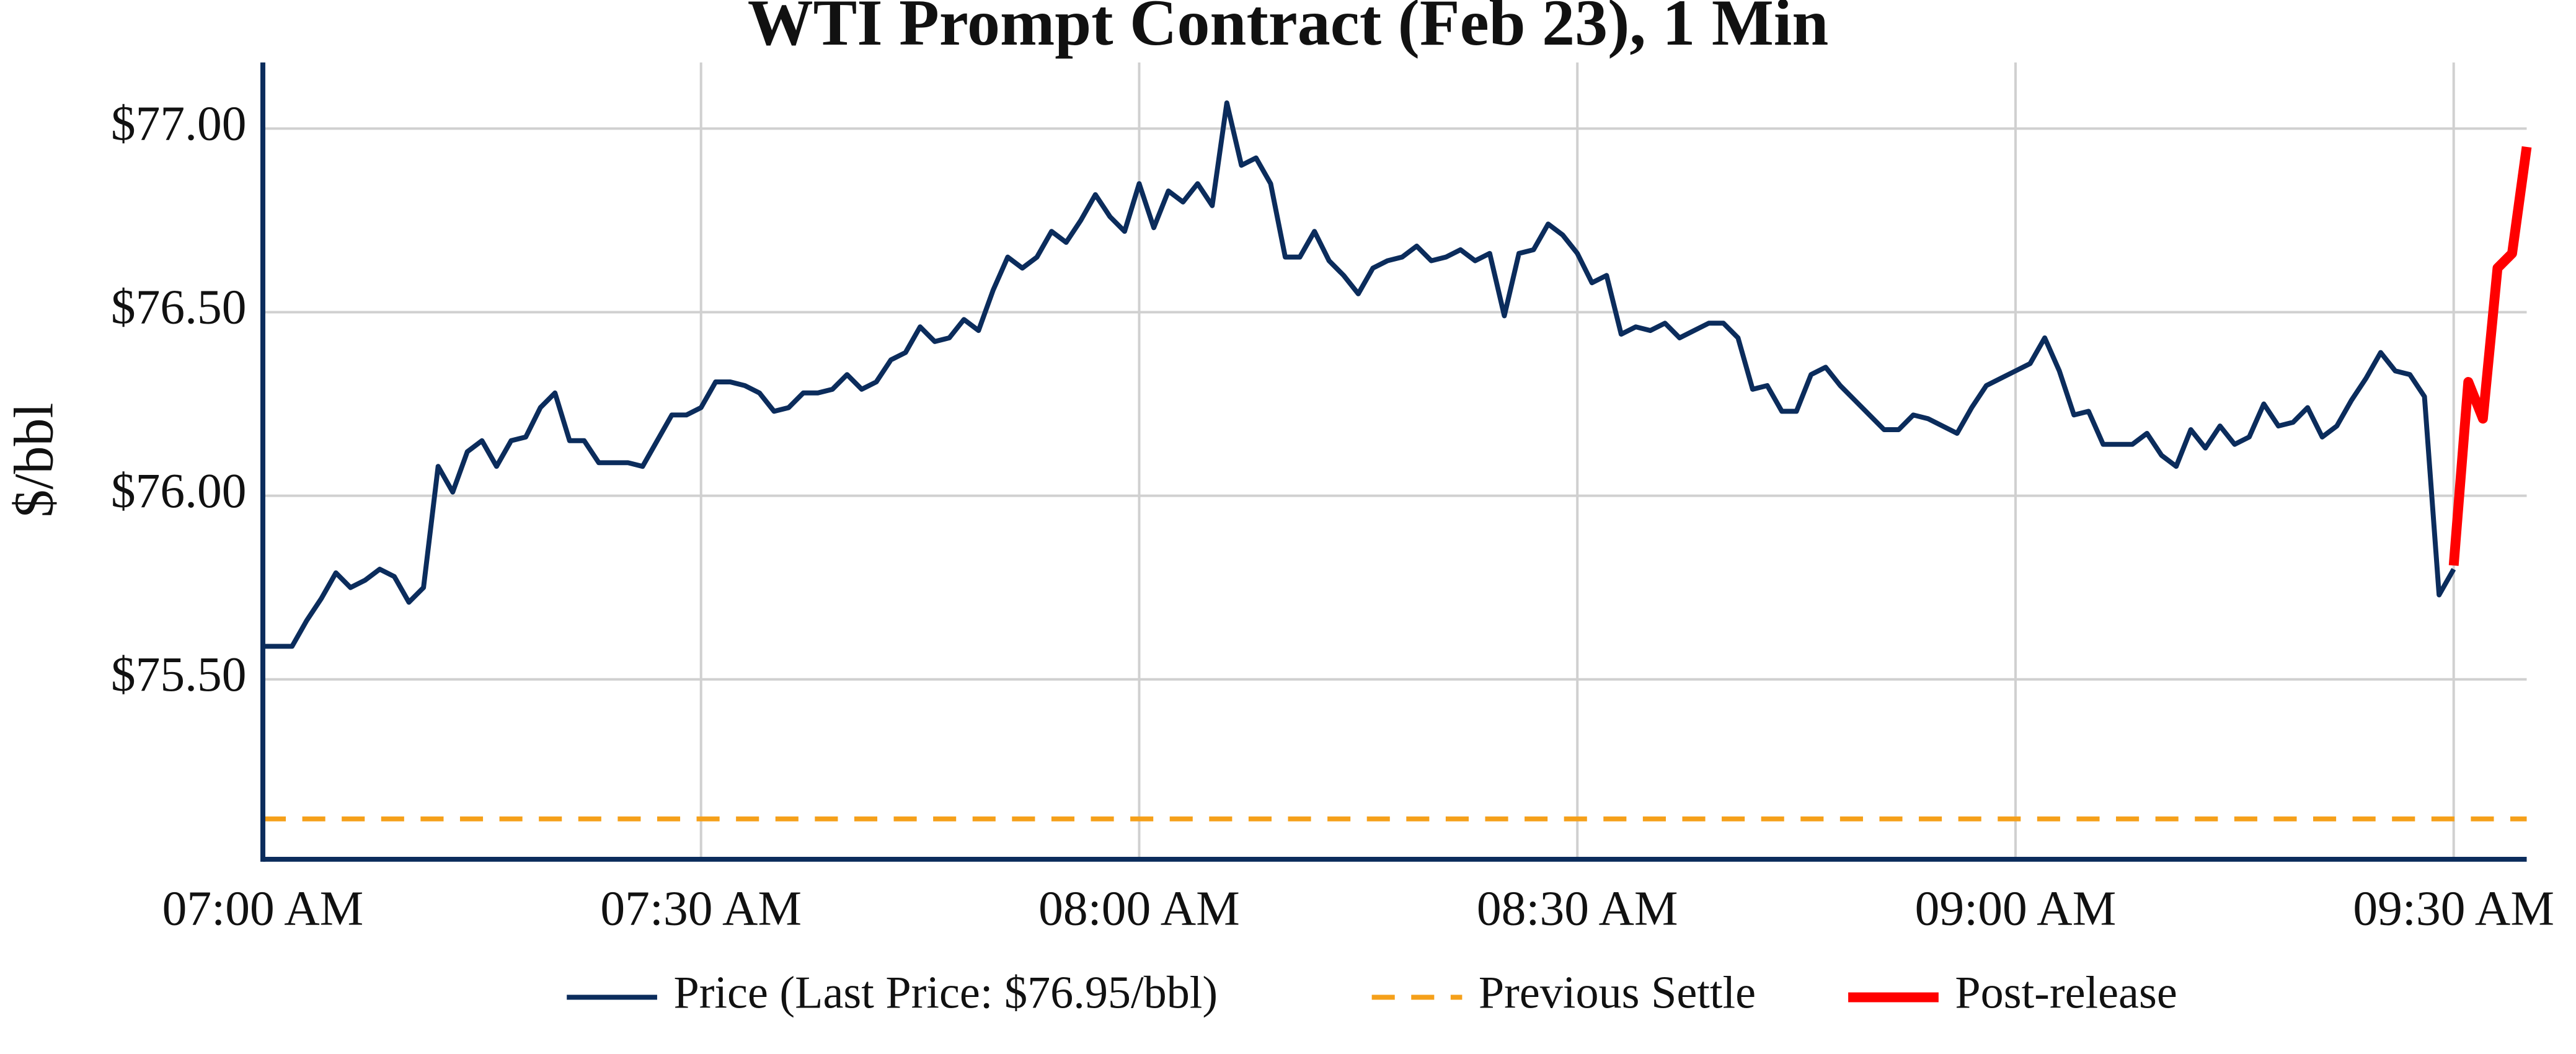 The height and width of the screenshot is (1054, 2576). Describe the element at coordinates (179, 491) in the screenshot. I see `y-tick-label: $76.00` at that location.